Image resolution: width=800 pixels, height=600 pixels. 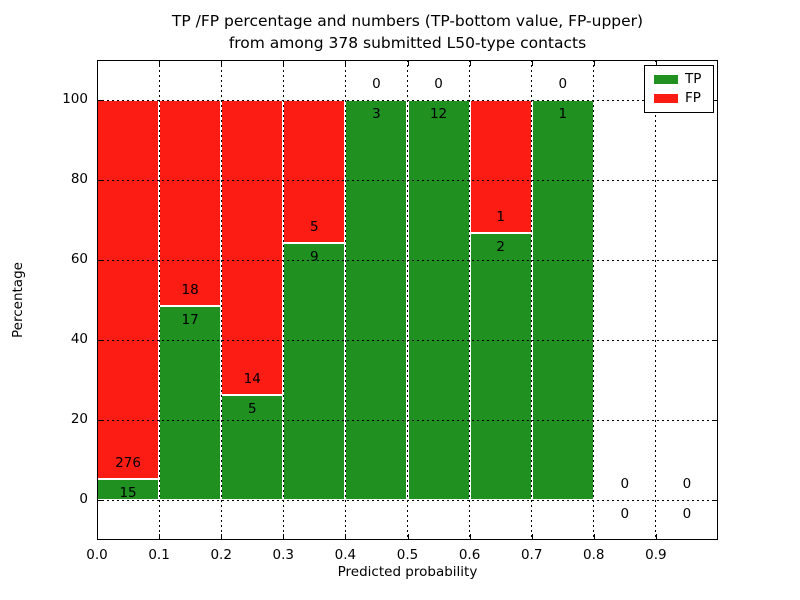 I want to click on y-tick-label: 20, so click(x=79, y=419).